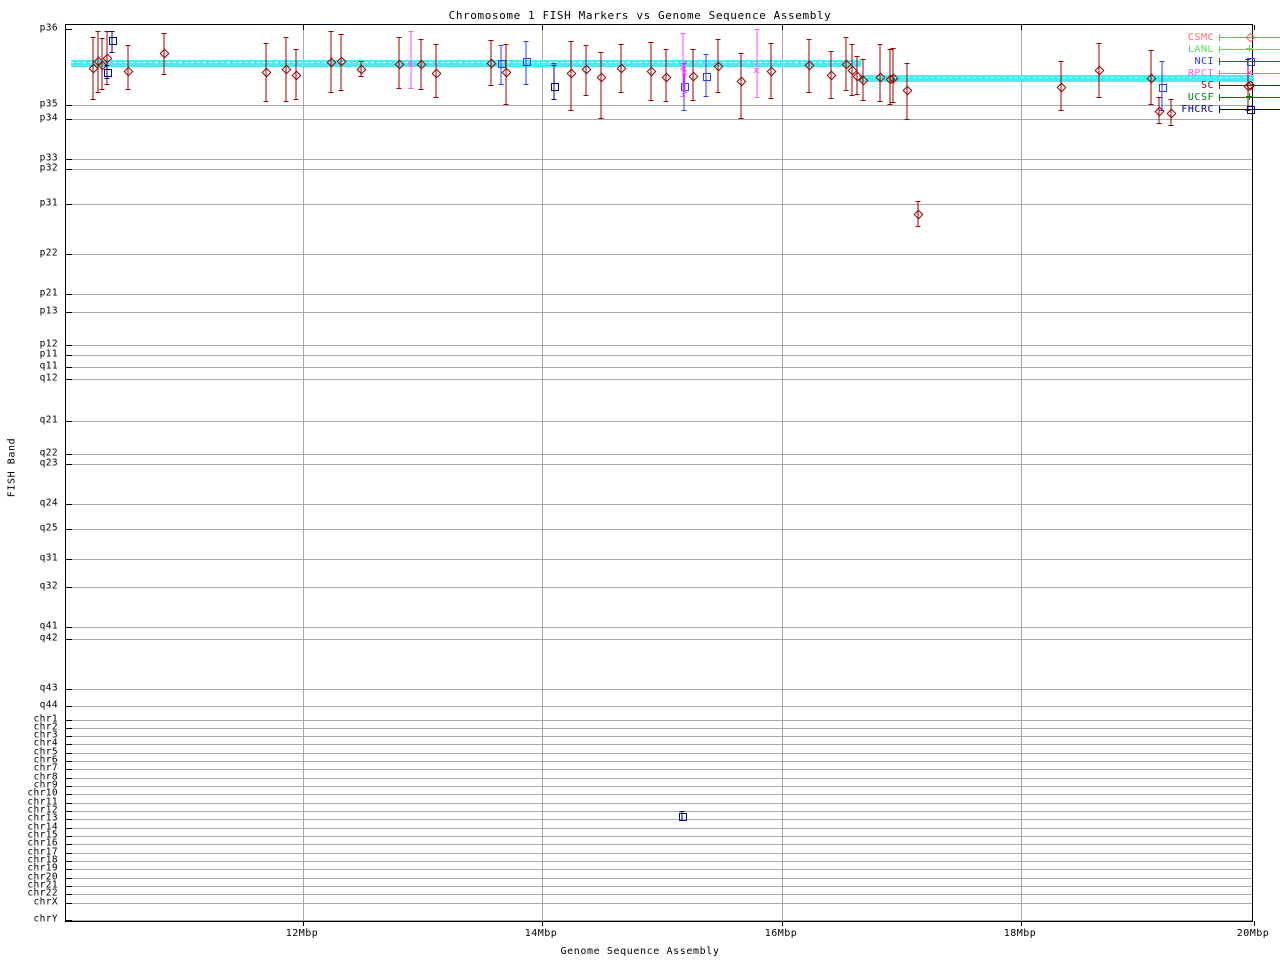  I want to click on square-symbol, so click(1163, 88).